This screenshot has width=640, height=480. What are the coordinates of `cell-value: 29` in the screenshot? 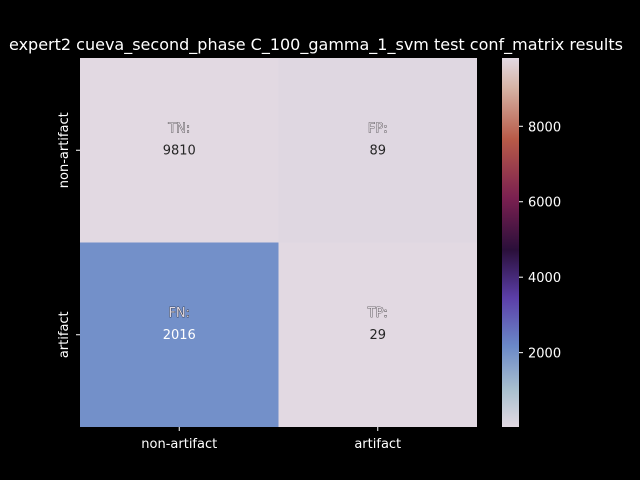 It's located at (377, 335).